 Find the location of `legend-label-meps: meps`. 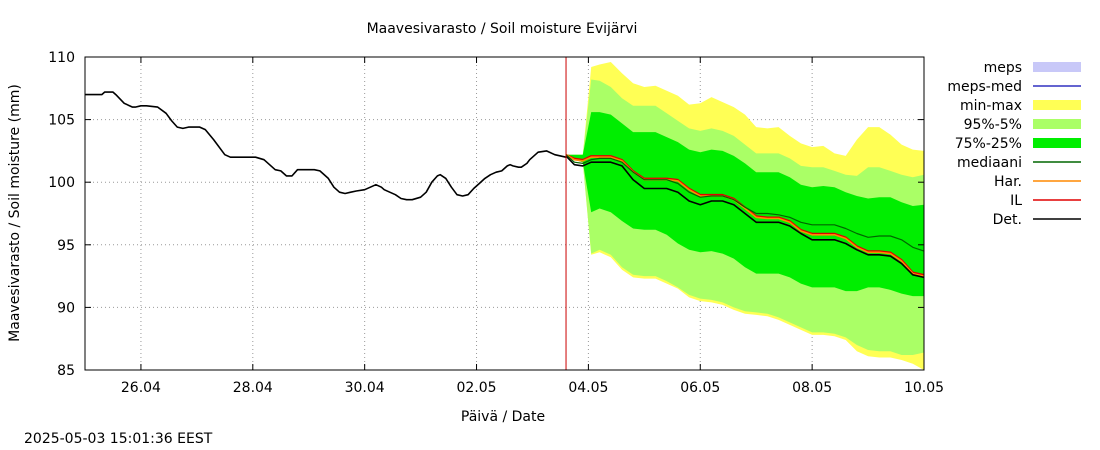

legend-label-meps: meps is located at coordinates (1003, 68).